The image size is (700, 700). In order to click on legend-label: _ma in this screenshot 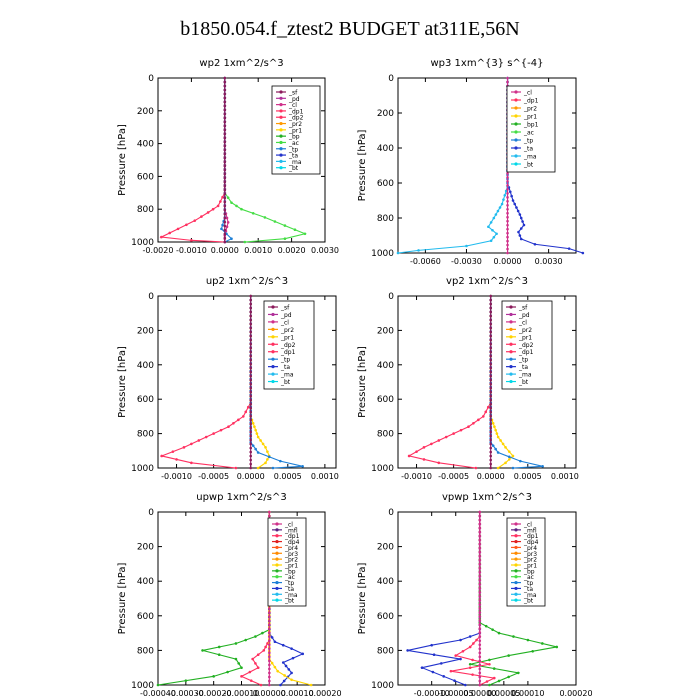, I will do `click(530, 595)`.